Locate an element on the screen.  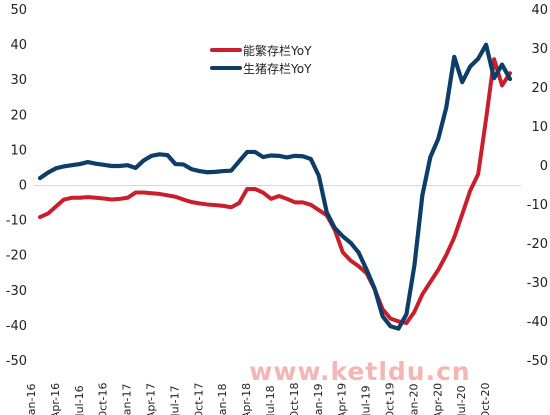
left-y-tick-label: 50 is located at coordinates (18, 10).